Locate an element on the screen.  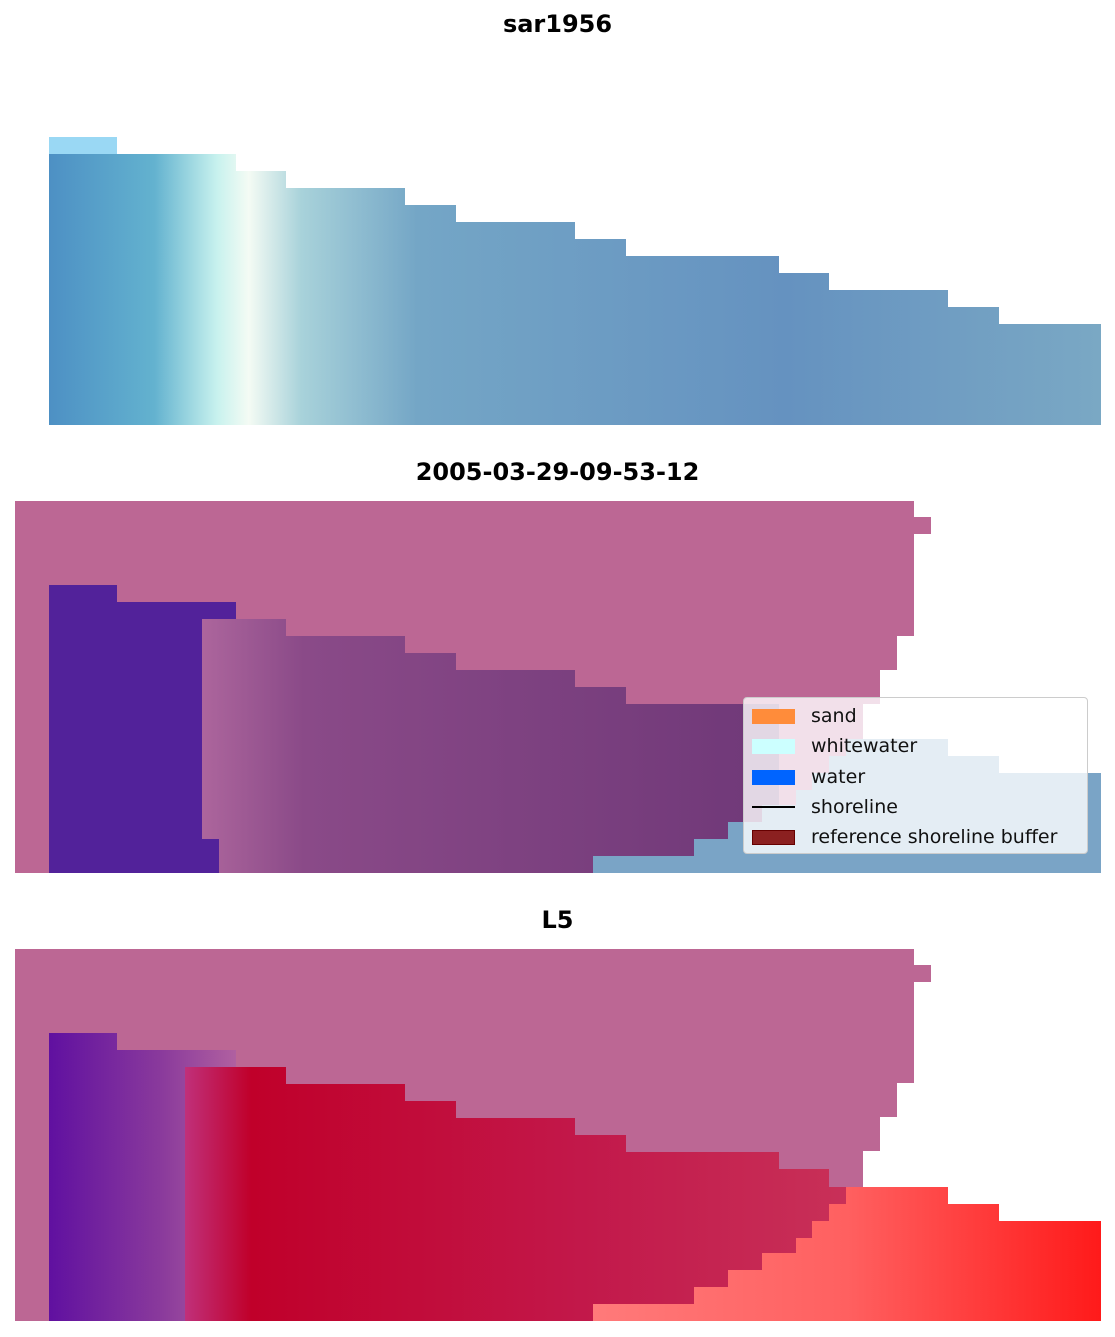
mauve-region is located at coordinates (482, 746).